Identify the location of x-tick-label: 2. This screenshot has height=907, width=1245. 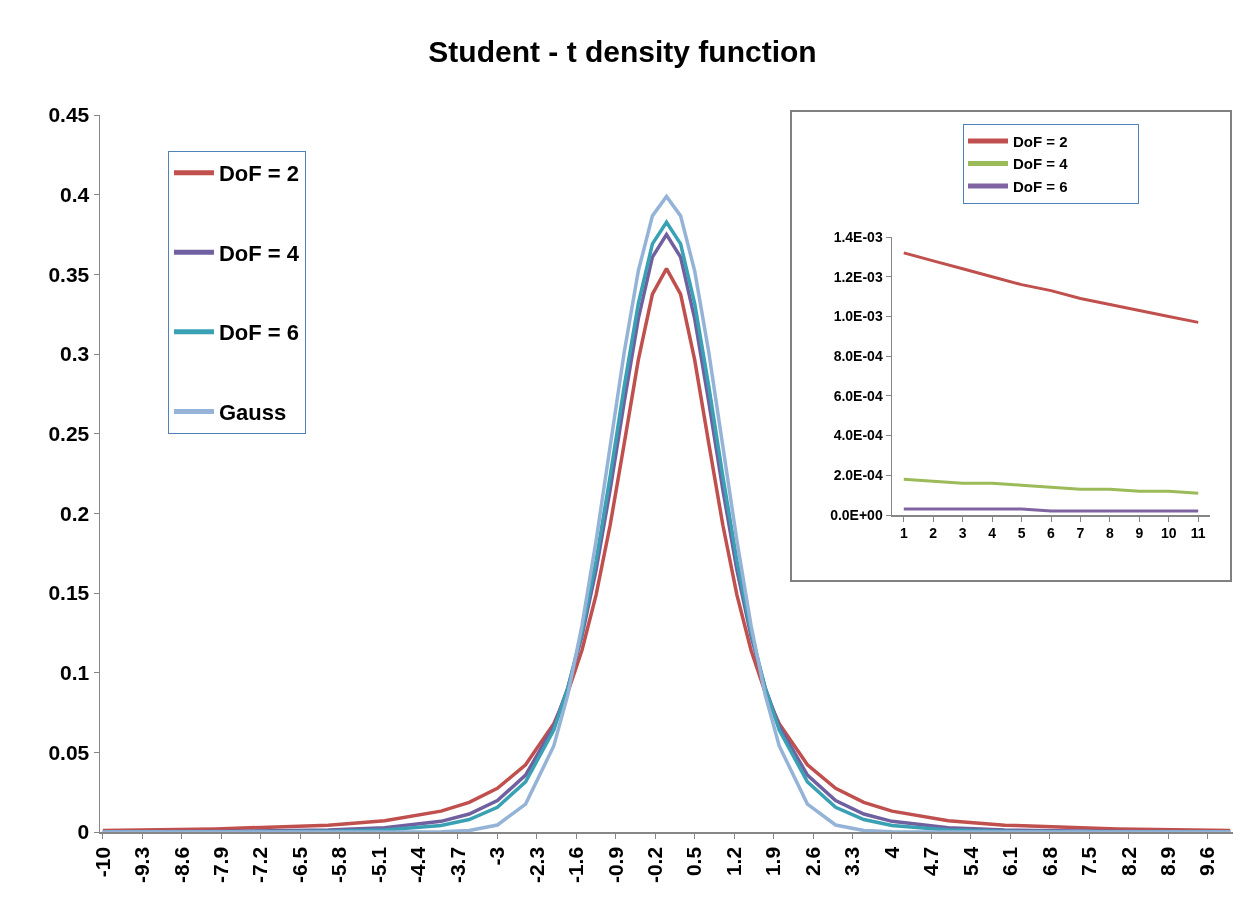
(933, 533).